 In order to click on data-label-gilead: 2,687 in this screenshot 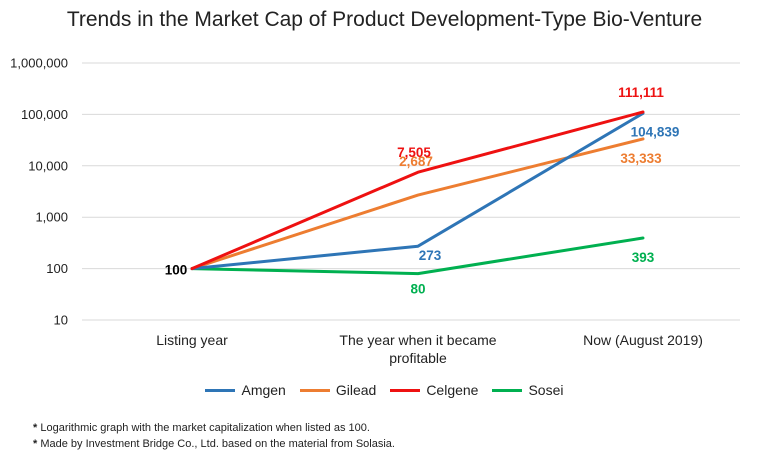, I will do `click(416, 161)`.